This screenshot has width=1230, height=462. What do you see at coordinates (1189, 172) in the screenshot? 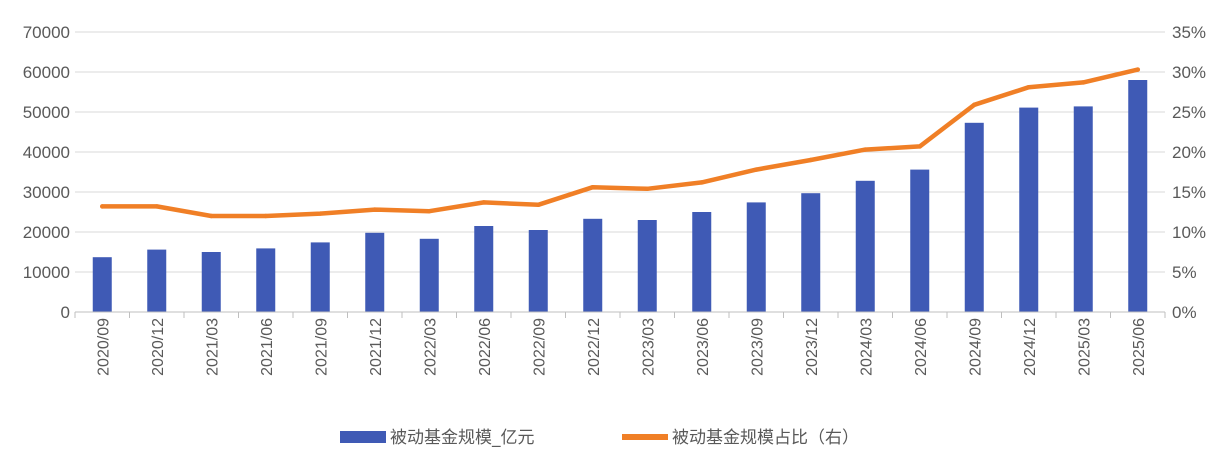
I see `right-y-axis: 0% 5% 10% 15% 20% 25% 30% 35%` at bounding box center [1189, 172].